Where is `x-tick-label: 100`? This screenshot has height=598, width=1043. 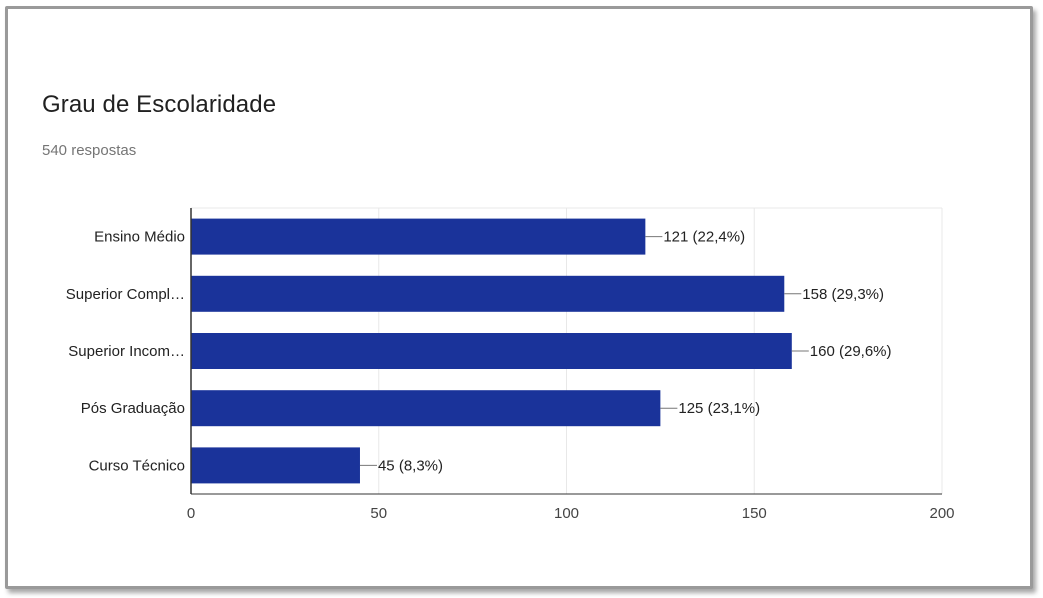 x-tick-label: 100 is located at coordinates (566, 513).